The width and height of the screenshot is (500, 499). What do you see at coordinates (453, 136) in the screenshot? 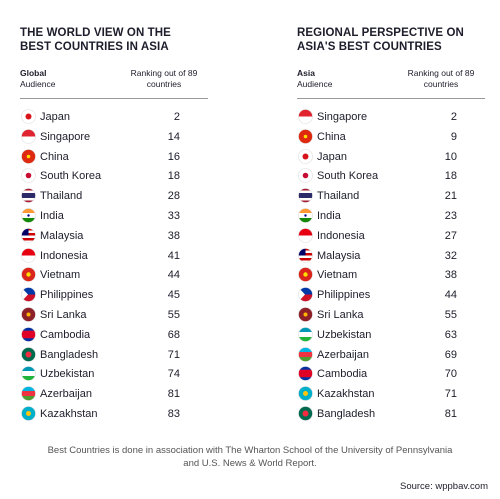
I see `rank-value: 9` at bounding box center [453, 136].